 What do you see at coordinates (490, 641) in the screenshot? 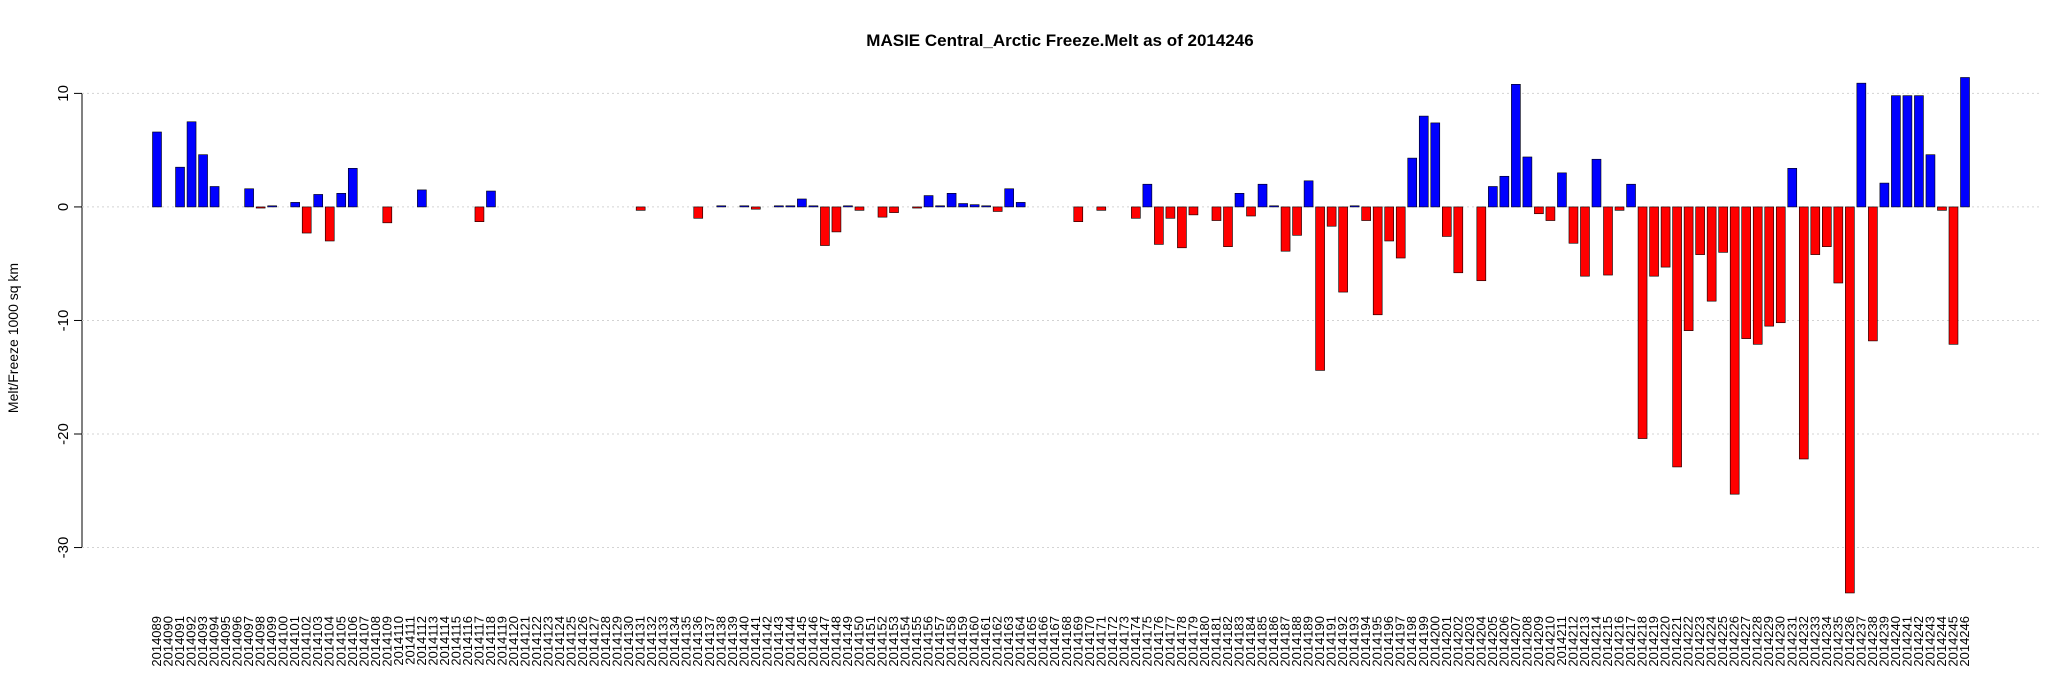
I see `x-tick-label: 2014118` at bounding box center [490, 641].